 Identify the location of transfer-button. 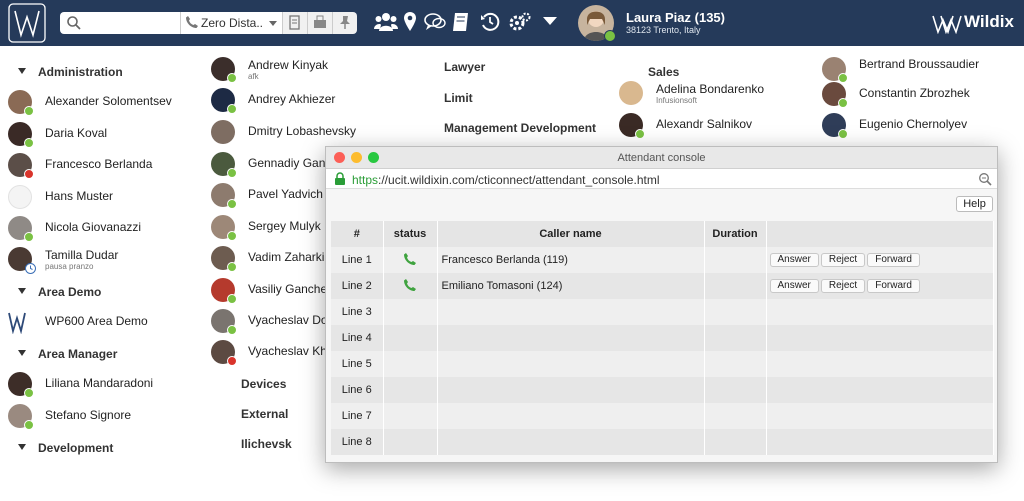
(294, 23).